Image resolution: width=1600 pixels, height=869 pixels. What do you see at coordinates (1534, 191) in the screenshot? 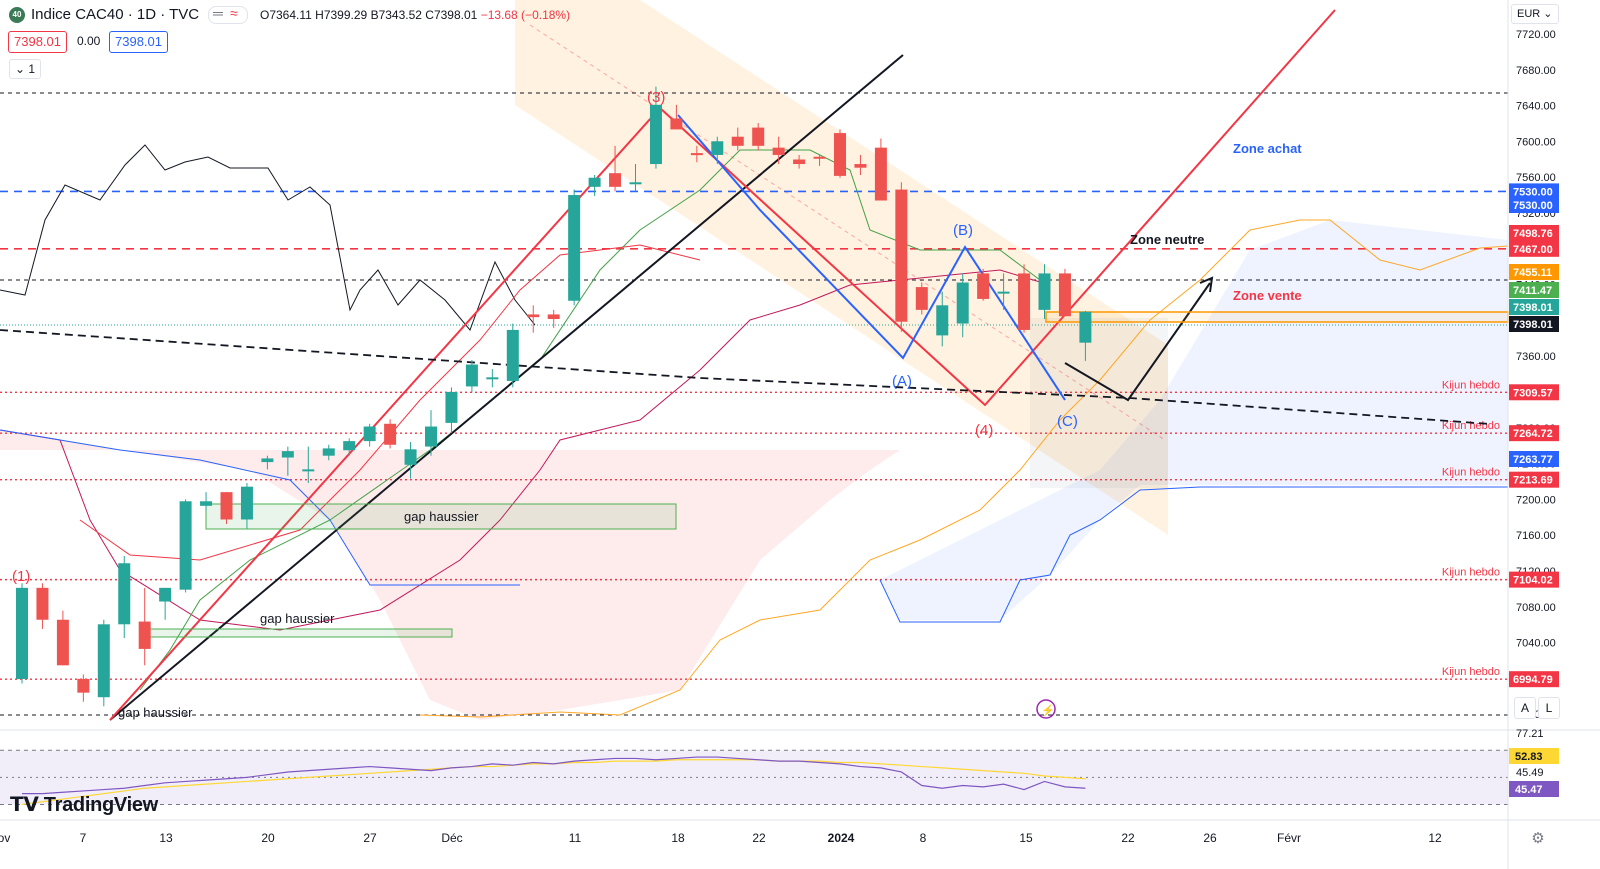
I see `level-tag-0-bg` at bounding box center [1534, 191].